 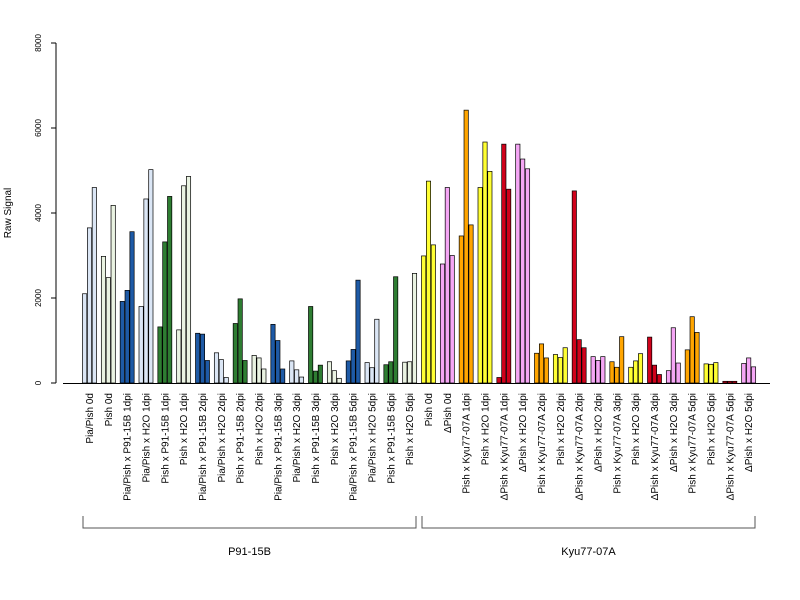 What do you see at coordinates (203, 447) in the screenshot?
I see `x-tick-label: Pia/Pish x P91-15B 2dpi` at bounding box center [203, 447].